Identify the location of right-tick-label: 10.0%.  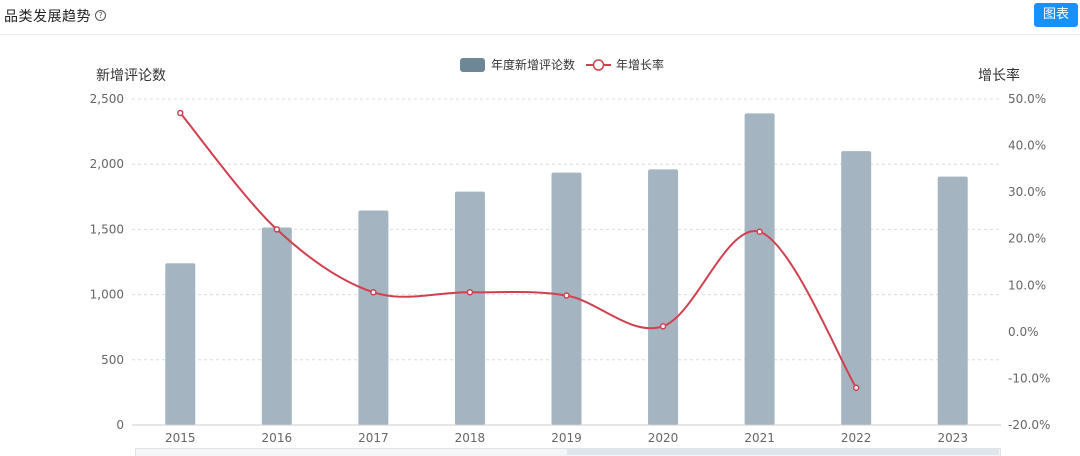
(1027, 285).